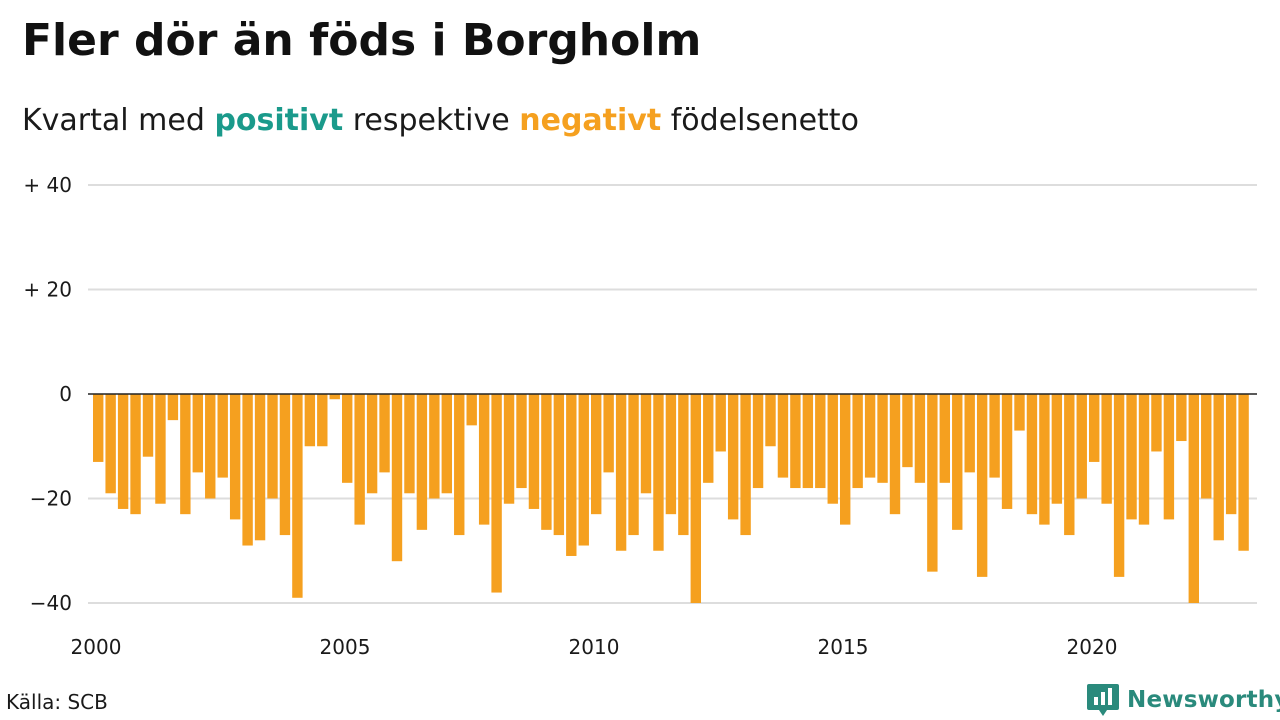 This screenshot has height=720, width=1280. I want to click on x-tick-label: 2000, so click(96, 647).